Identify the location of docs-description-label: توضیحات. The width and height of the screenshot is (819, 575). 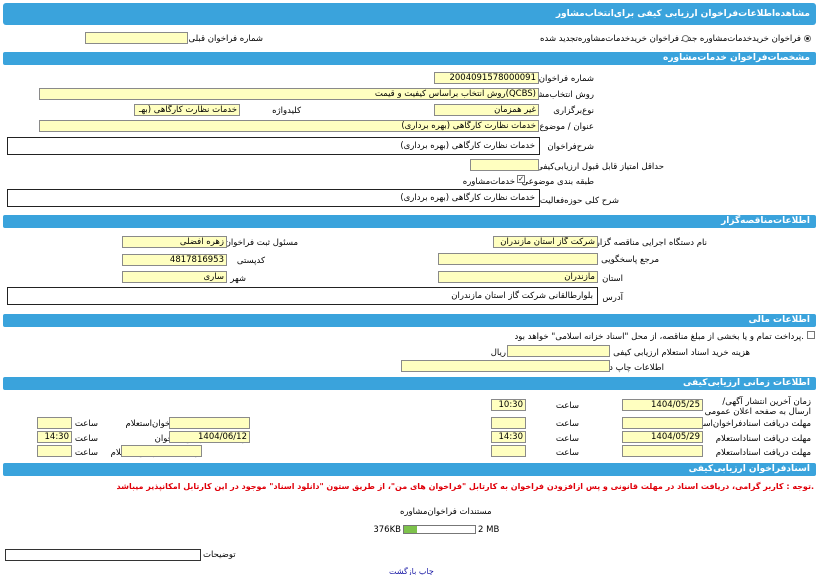
(219, 555).